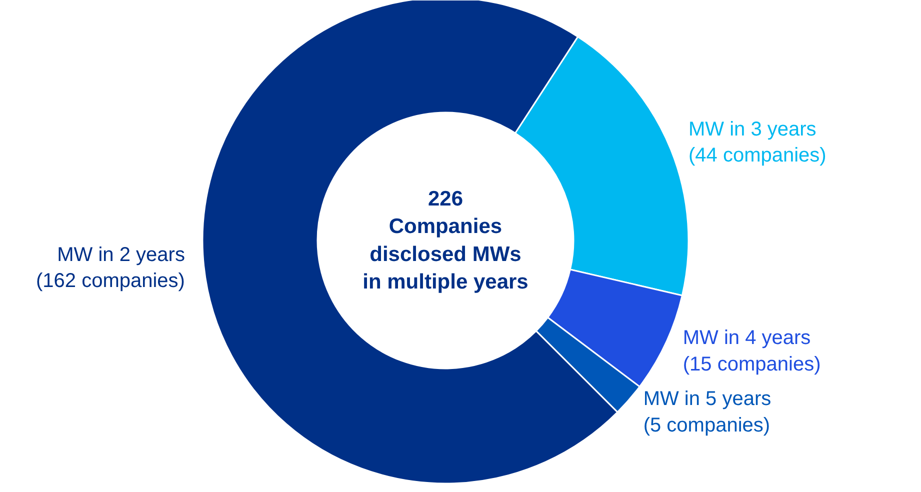 Image resolution: width=921 pixels, height=492 pixels. I want to click on slice-label: MW in 2 years (162 companies), so click(110, 268).